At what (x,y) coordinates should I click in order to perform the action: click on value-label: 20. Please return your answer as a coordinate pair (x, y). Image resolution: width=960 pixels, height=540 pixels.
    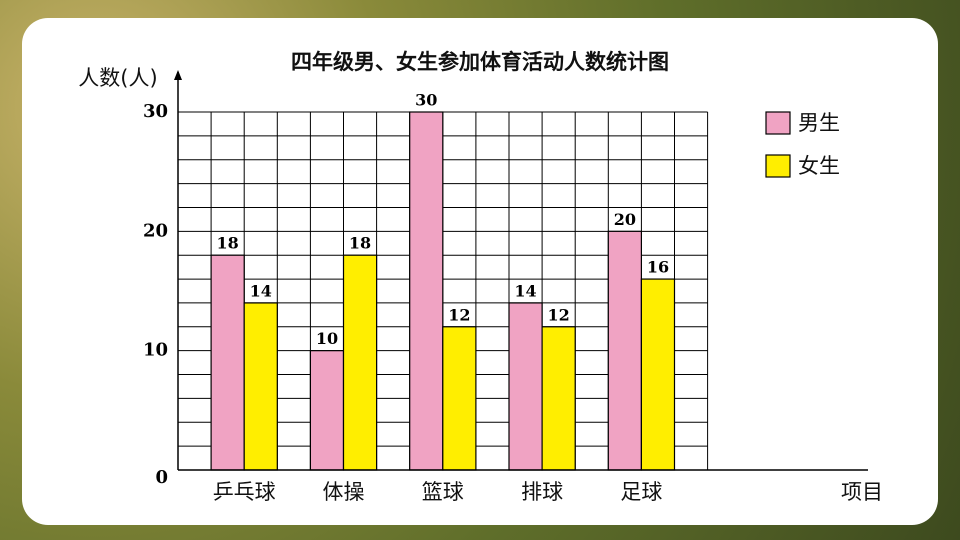
    Looking at the image, I should click on (625, 219).